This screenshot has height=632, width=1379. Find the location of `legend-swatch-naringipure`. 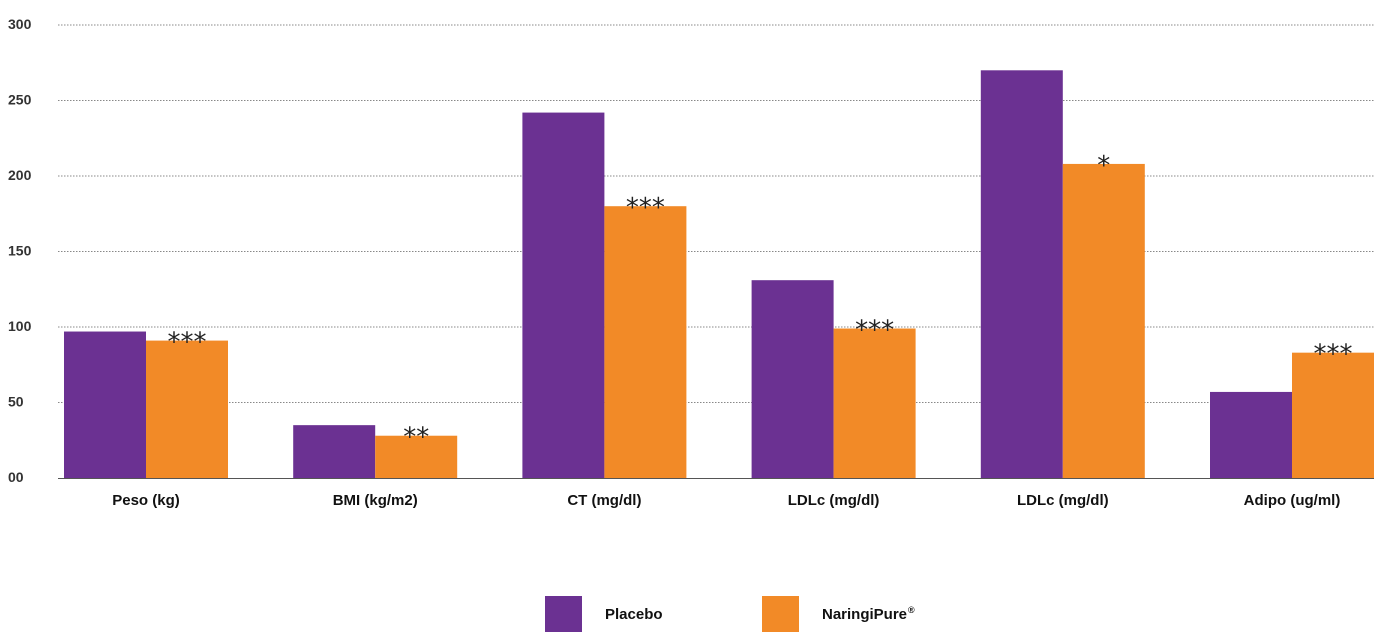

legend-swatch-naringipure is located at coordinates (780, 614).